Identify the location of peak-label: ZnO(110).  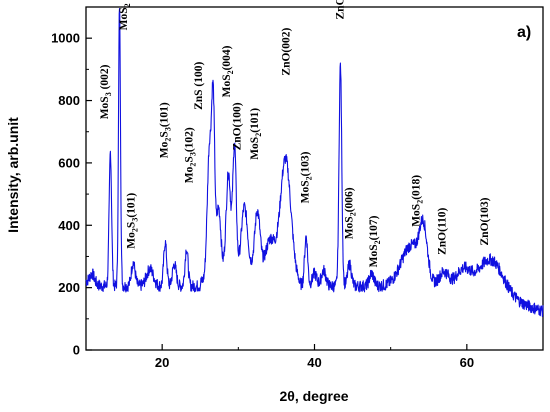
(443, 230).